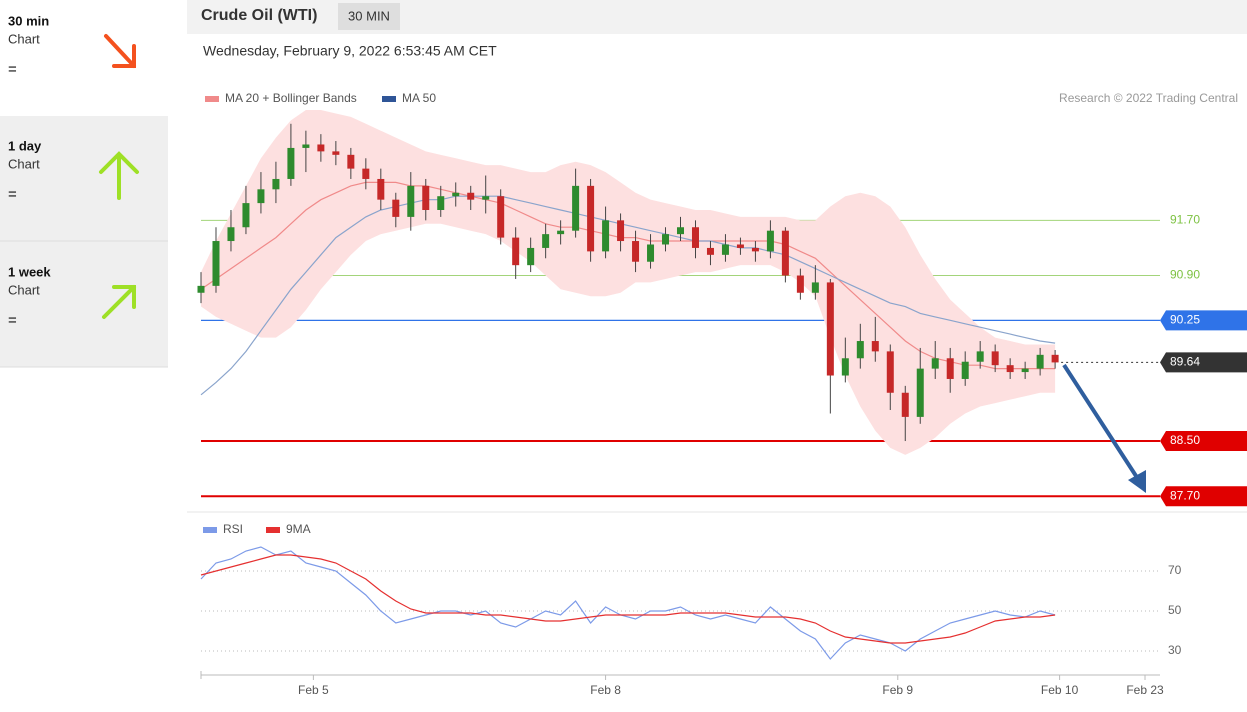 This screenshot has height=712, width=1247. I want to click on period: 30 min, so click(28, 20).